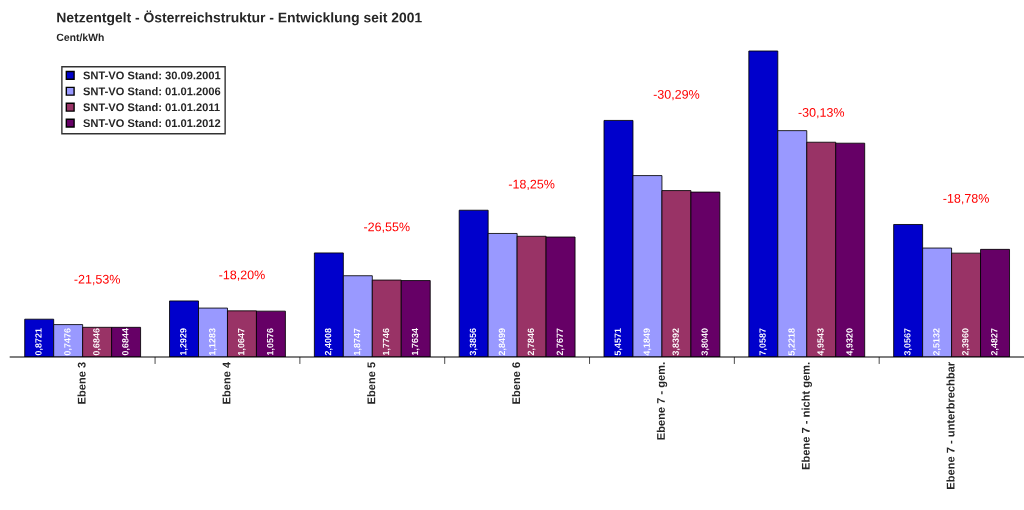 The height and width of the screenshot is (510, 1024). What do you see at coordinates (763, 342) in the screenshot?
I see `data-label: 7,0587` at bounding box center [763, 342].